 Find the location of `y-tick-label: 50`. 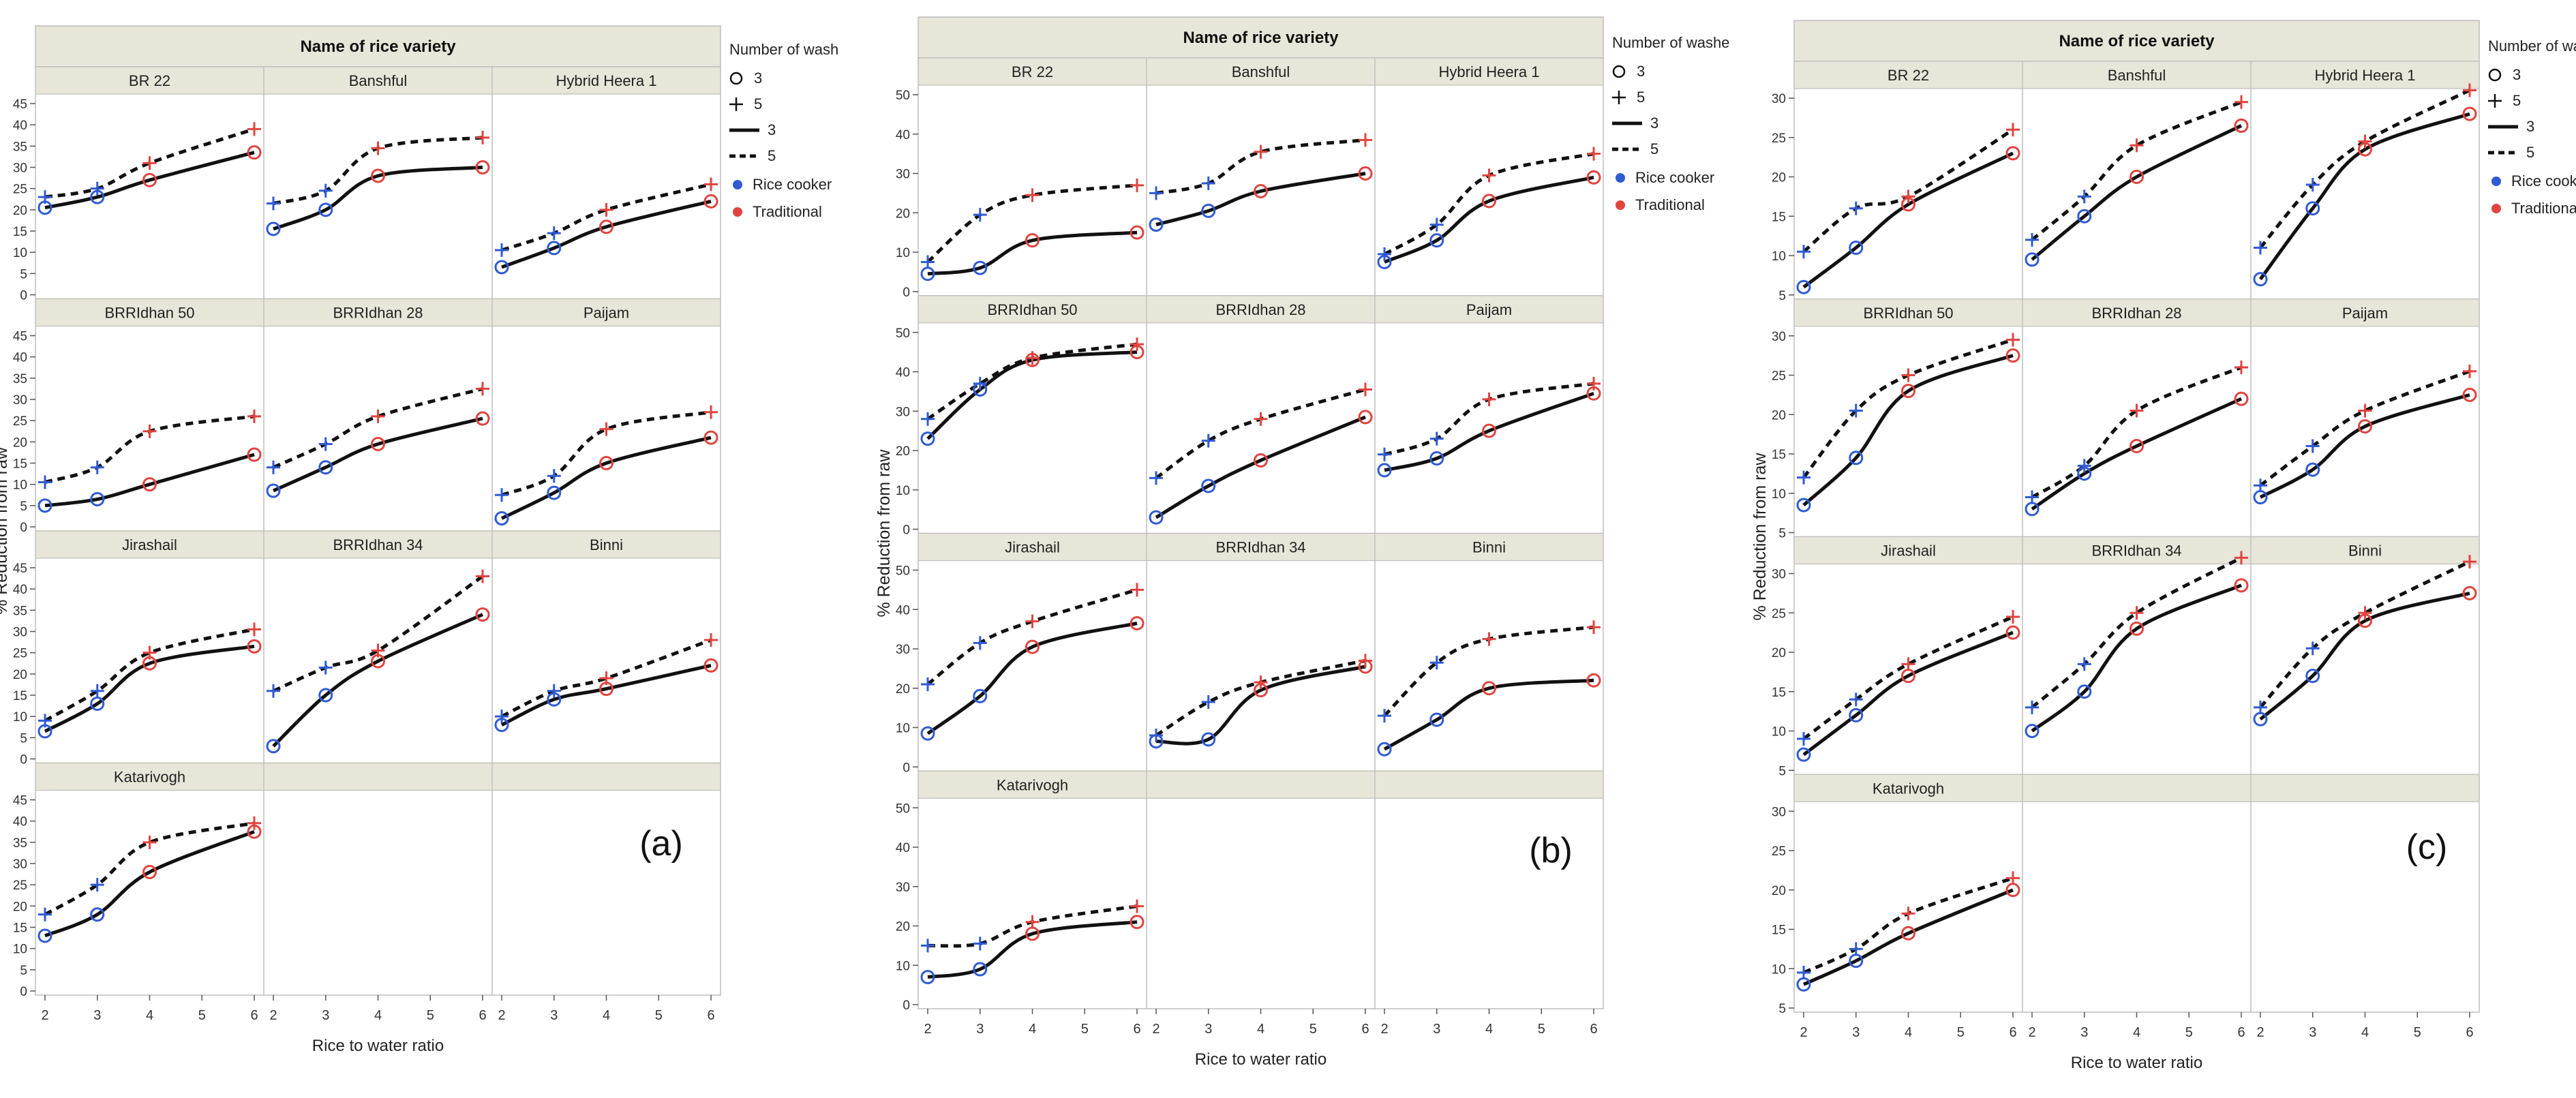

y-tick-label: 50 is located at coordinates (903, 333).